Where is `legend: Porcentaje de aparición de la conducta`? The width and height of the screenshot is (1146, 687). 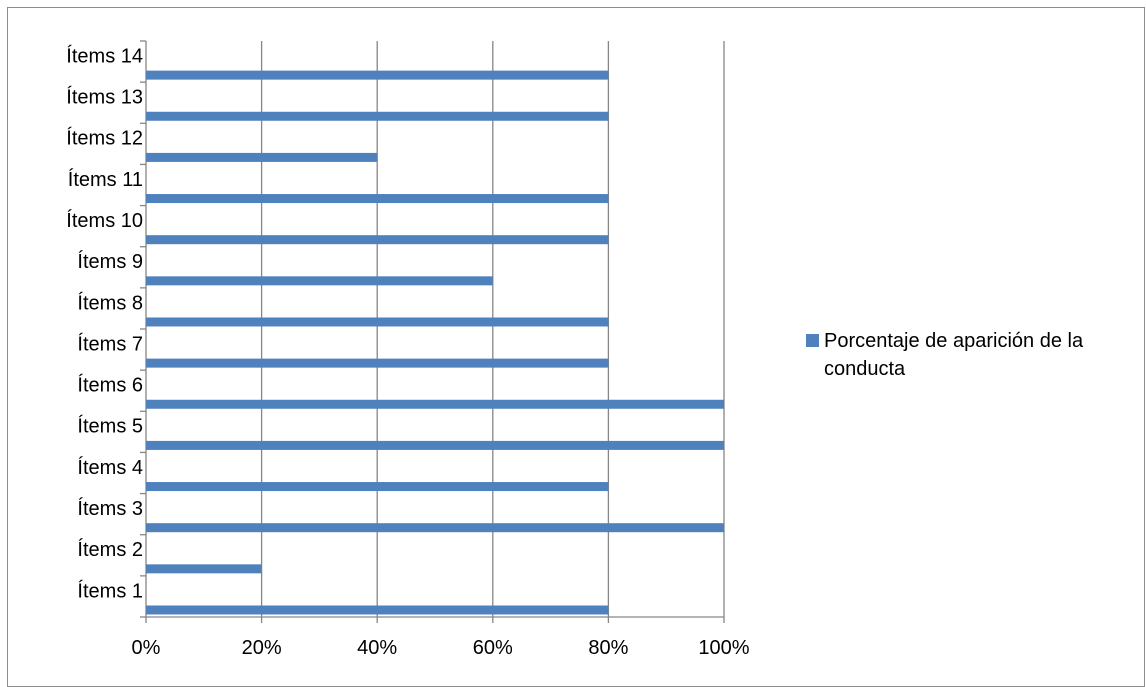 legend: Porcentaje de aparición de la conducta is located at coordinates (976, 355).